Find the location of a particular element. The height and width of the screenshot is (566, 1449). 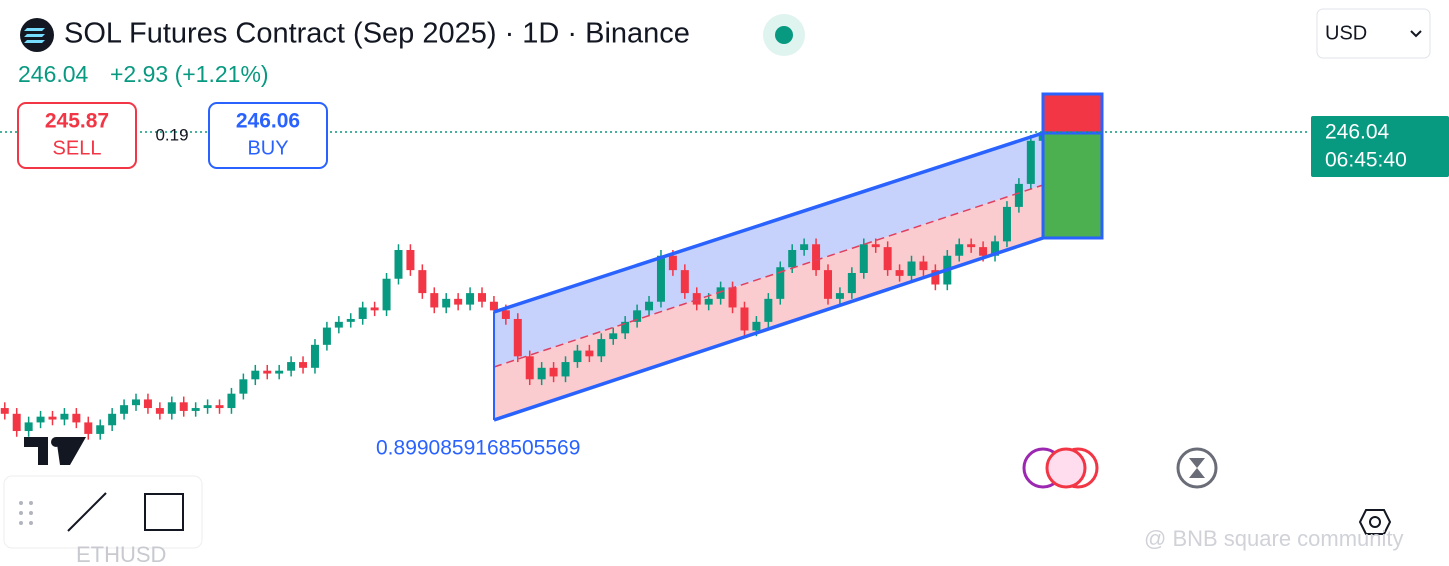

currency: USD is located at coordinates (1346, 33).